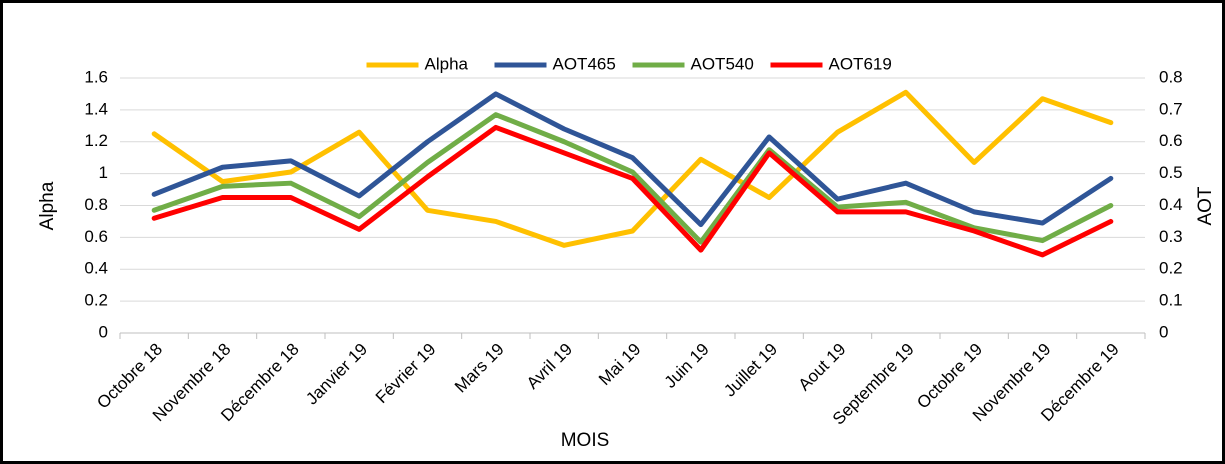  Describe the element at coordinates (96, 300) in the screenshot. I see `y-tick-label: 0.2` at that location.